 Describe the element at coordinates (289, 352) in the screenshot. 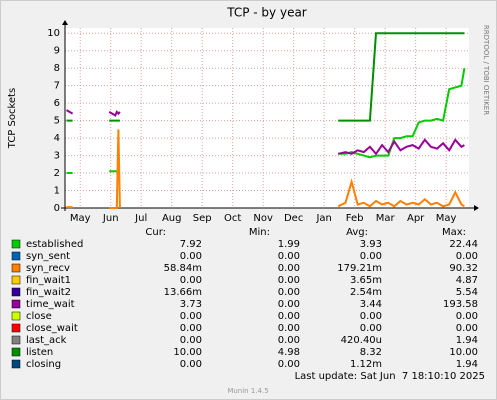

I see `legend-min: 4.98` at that location.